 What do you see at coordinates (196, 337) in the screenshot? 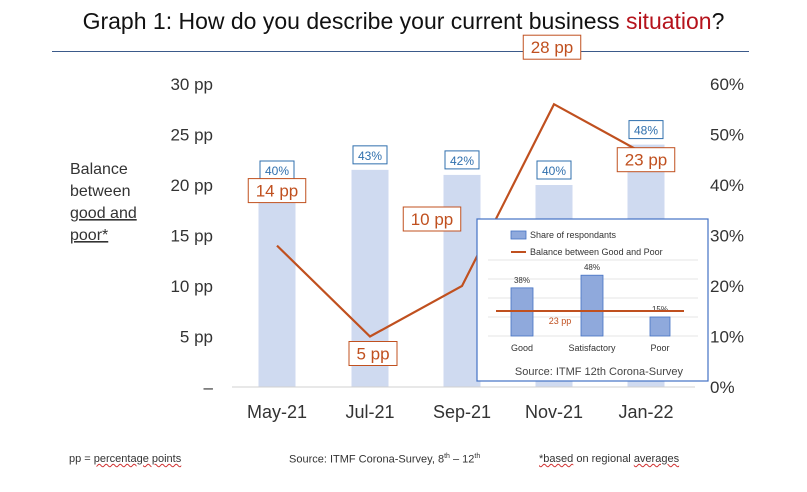
I see `left-tick-label: 5 pp` at bounding box center [196, 337].